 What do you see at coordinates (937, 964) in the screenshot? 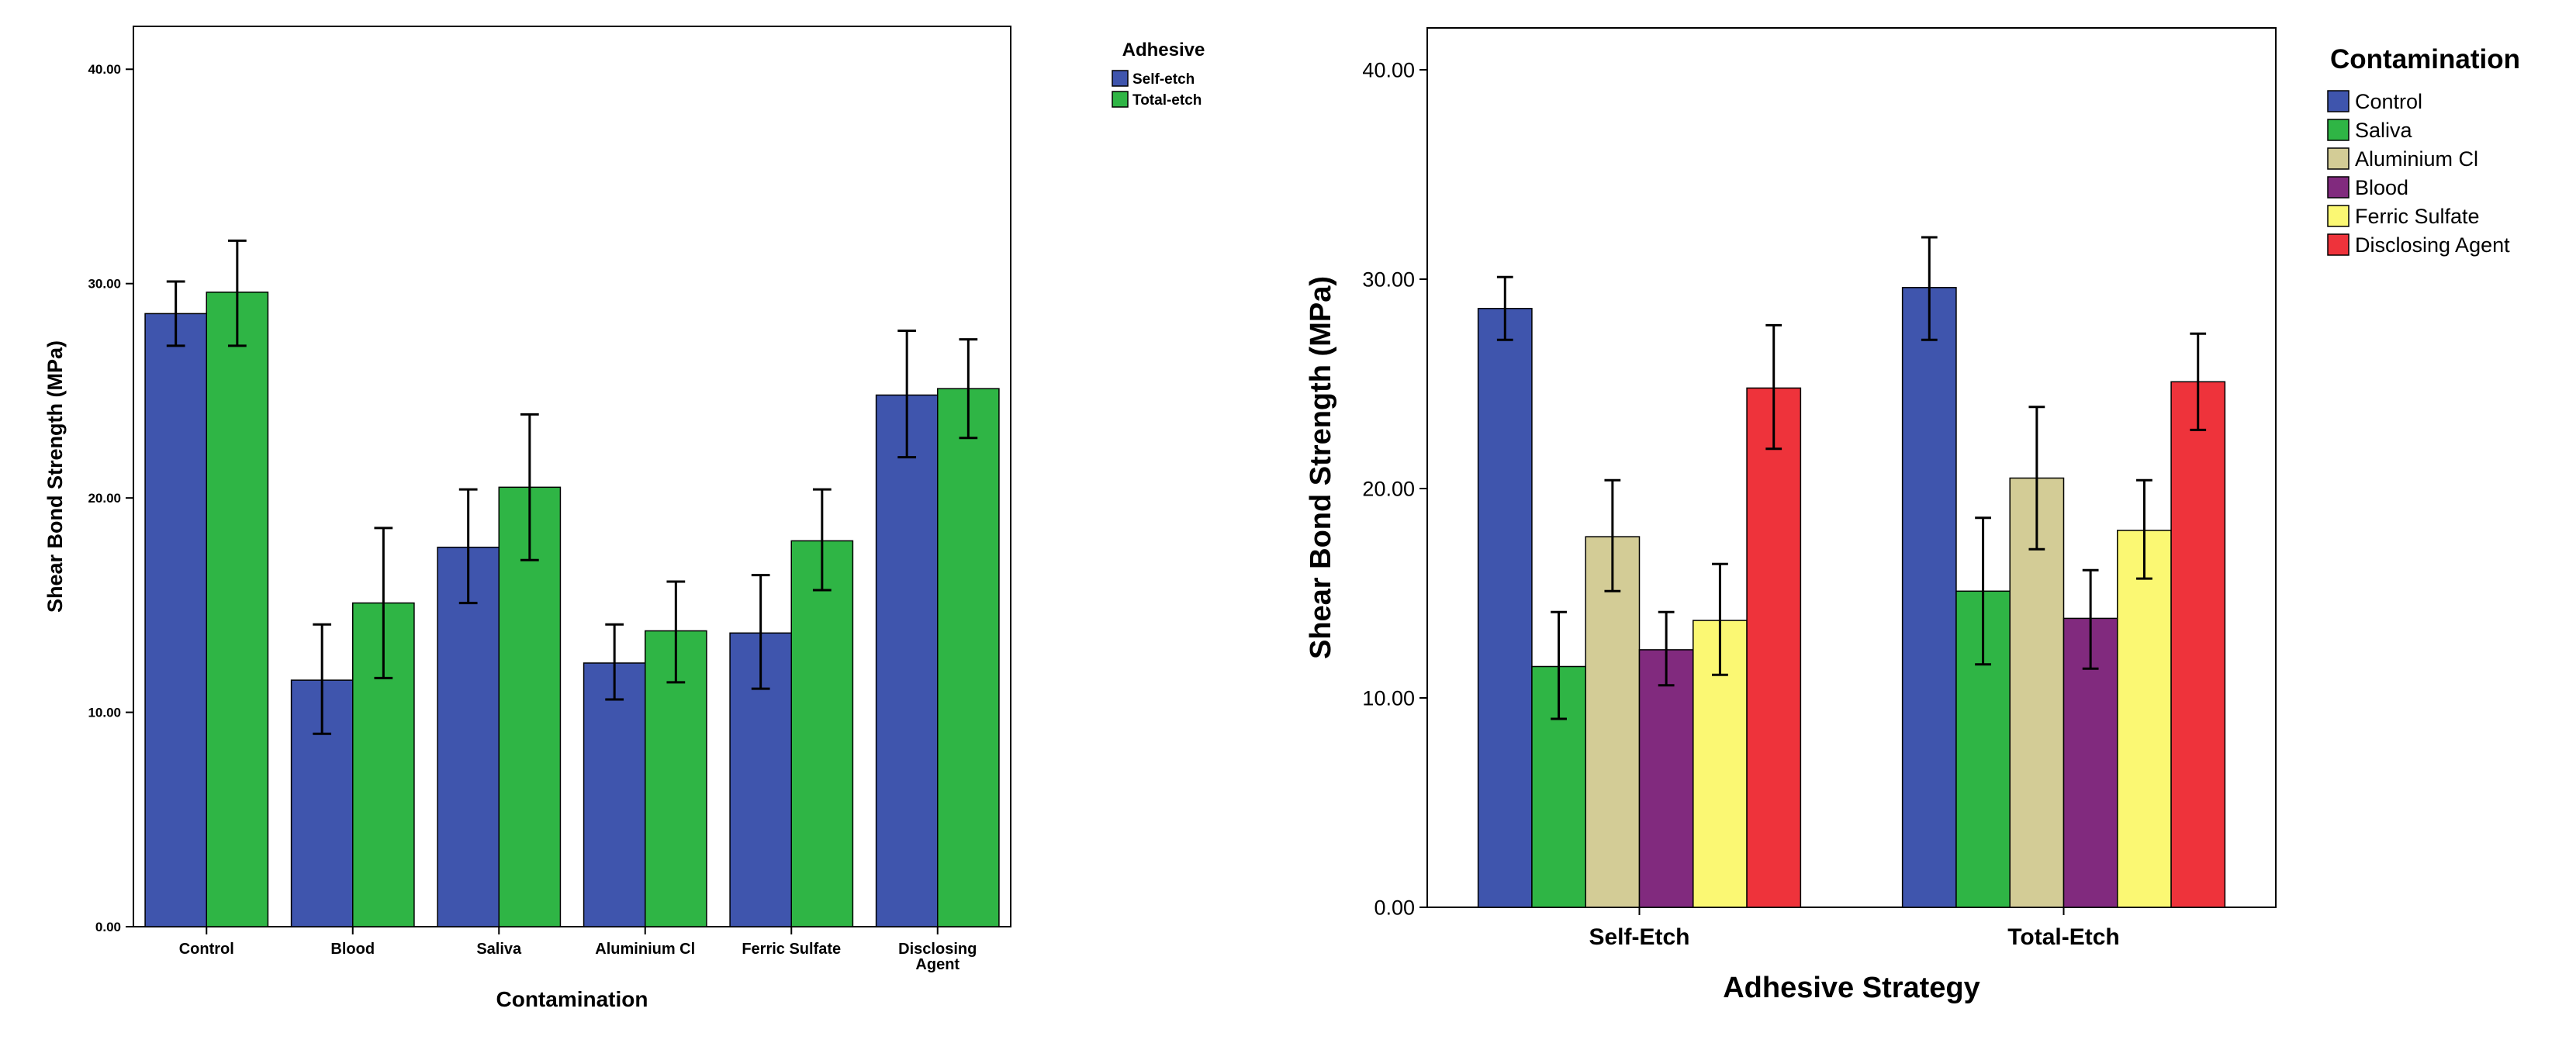
I see `x-tick-label: Agent` at bounding box center [937, 964].